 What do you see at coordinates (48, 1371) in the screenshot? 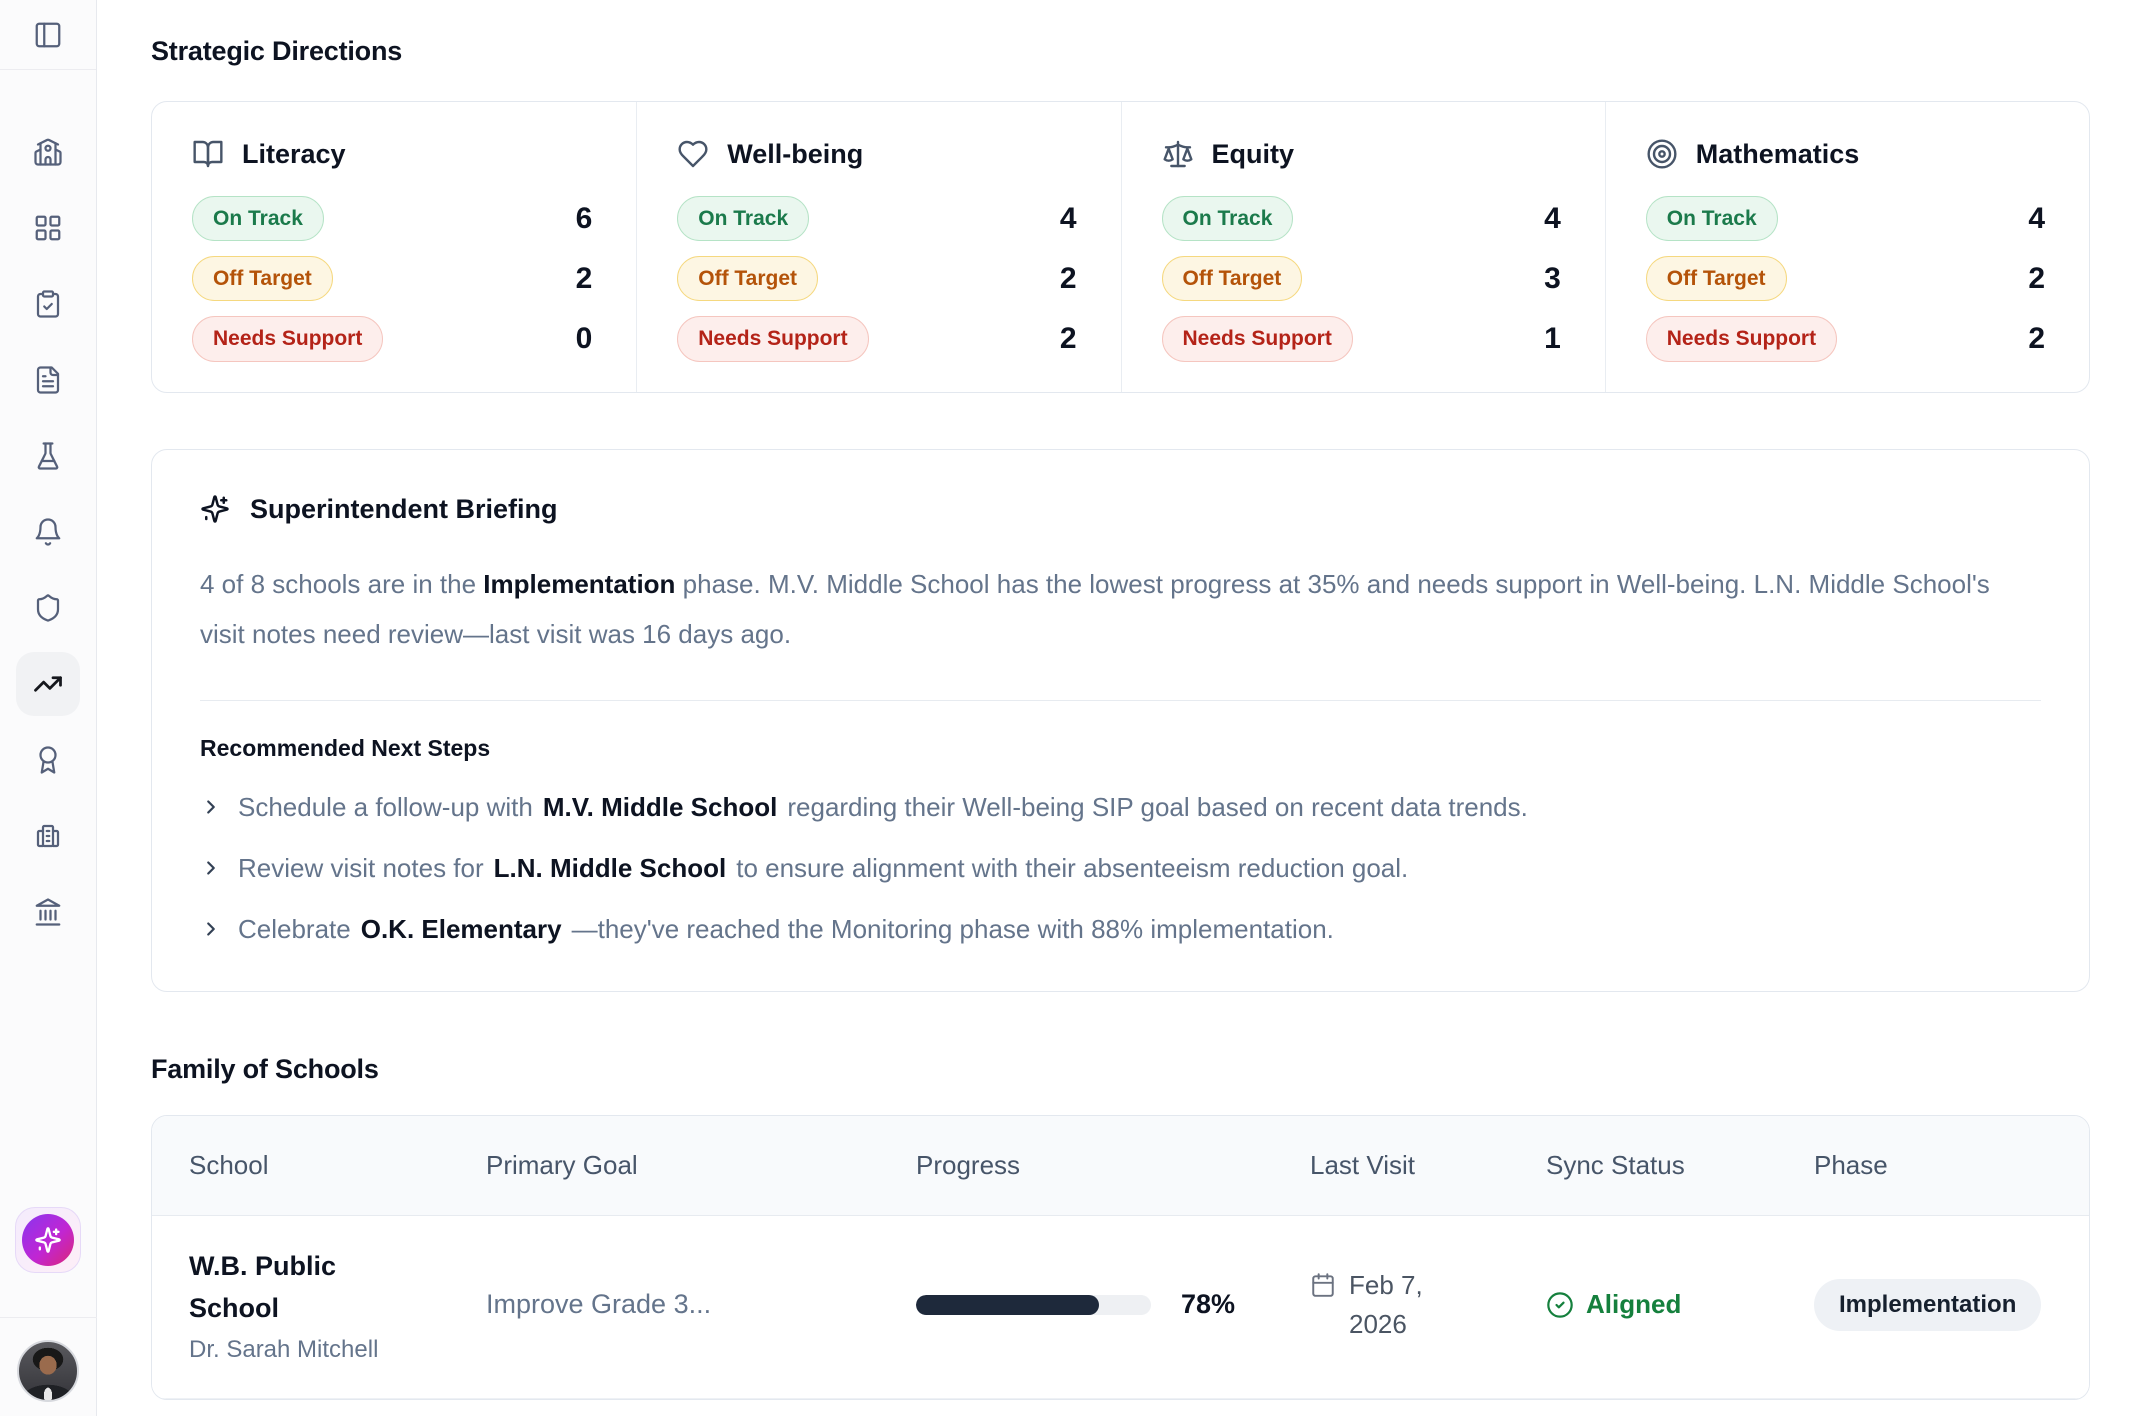
I see `user-avatar` at bounding box center [48, 1371].